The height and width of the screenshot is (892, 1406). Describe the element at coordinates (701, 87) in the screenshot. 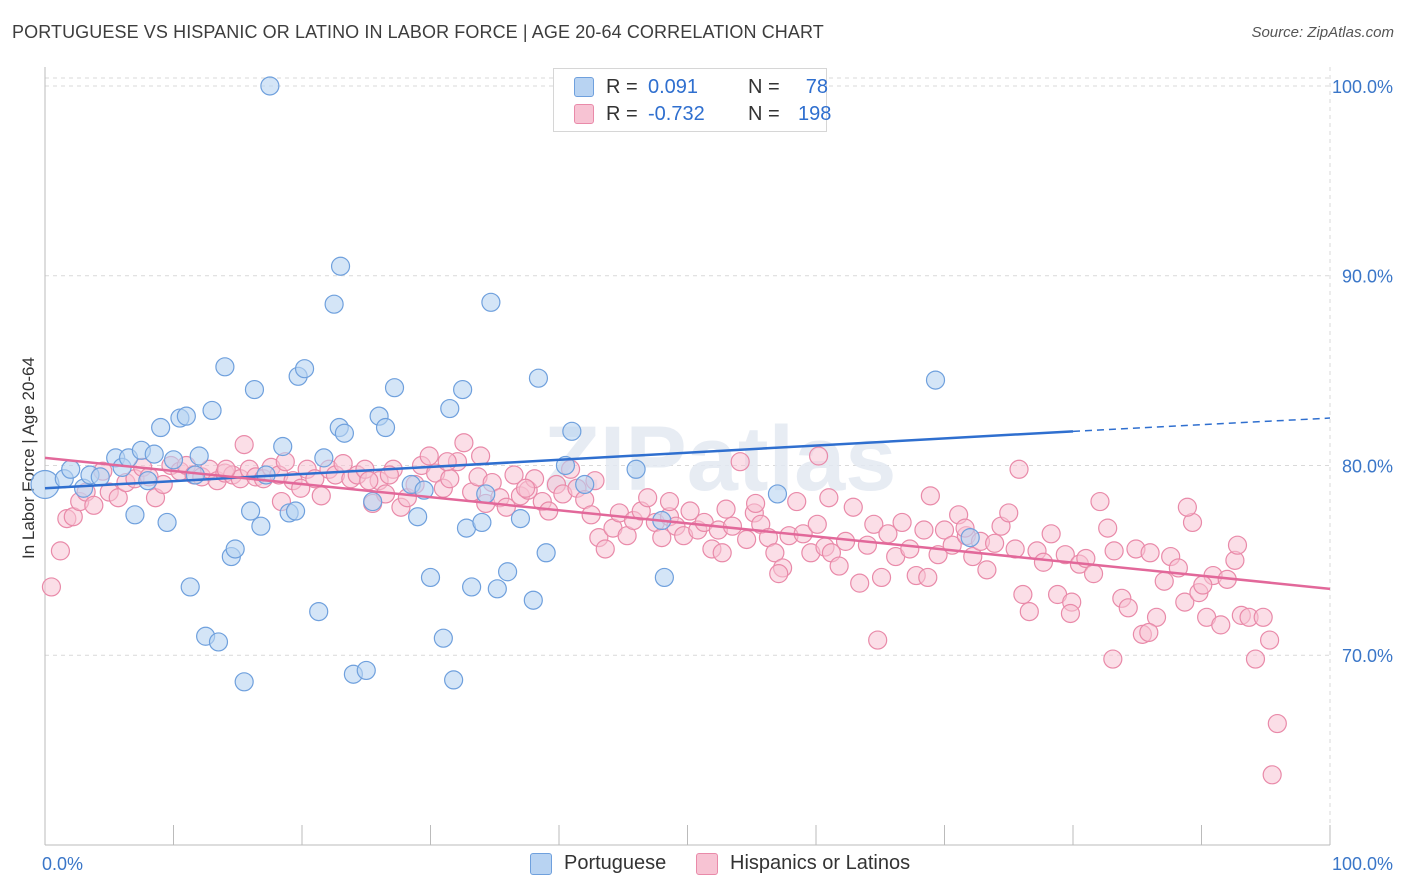

I see `legend-row-portuguese: R = 0.091 N = 78` at that location.